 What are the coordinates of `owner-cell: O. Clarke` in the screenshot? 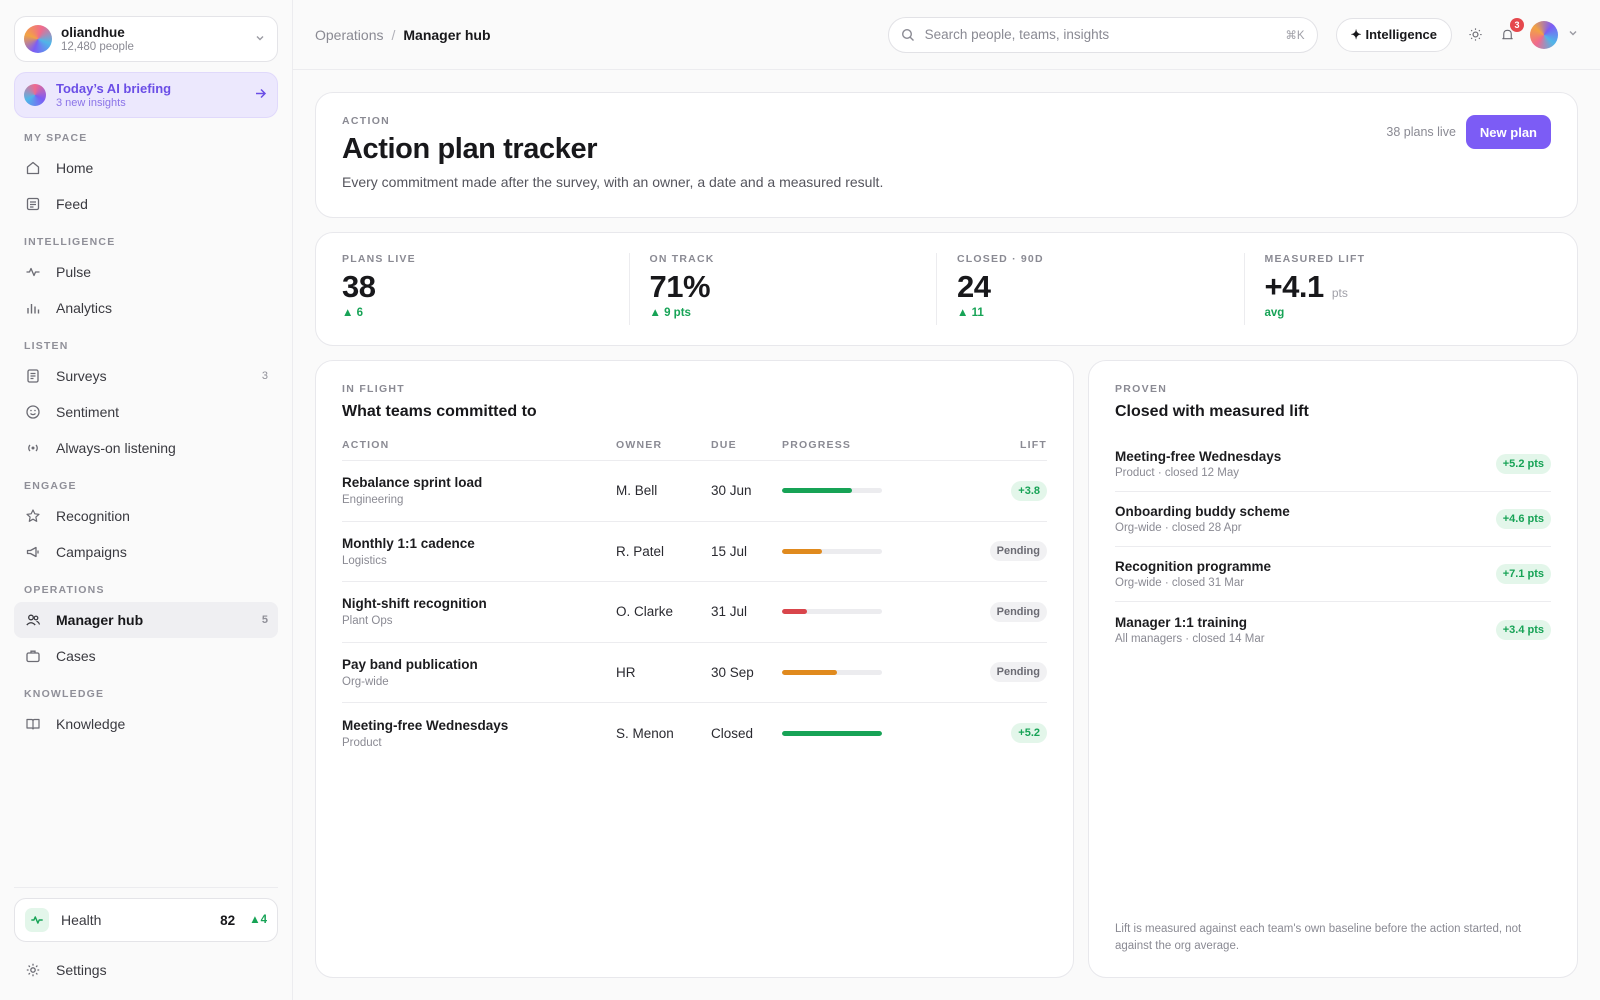 It's located at (645, 612).